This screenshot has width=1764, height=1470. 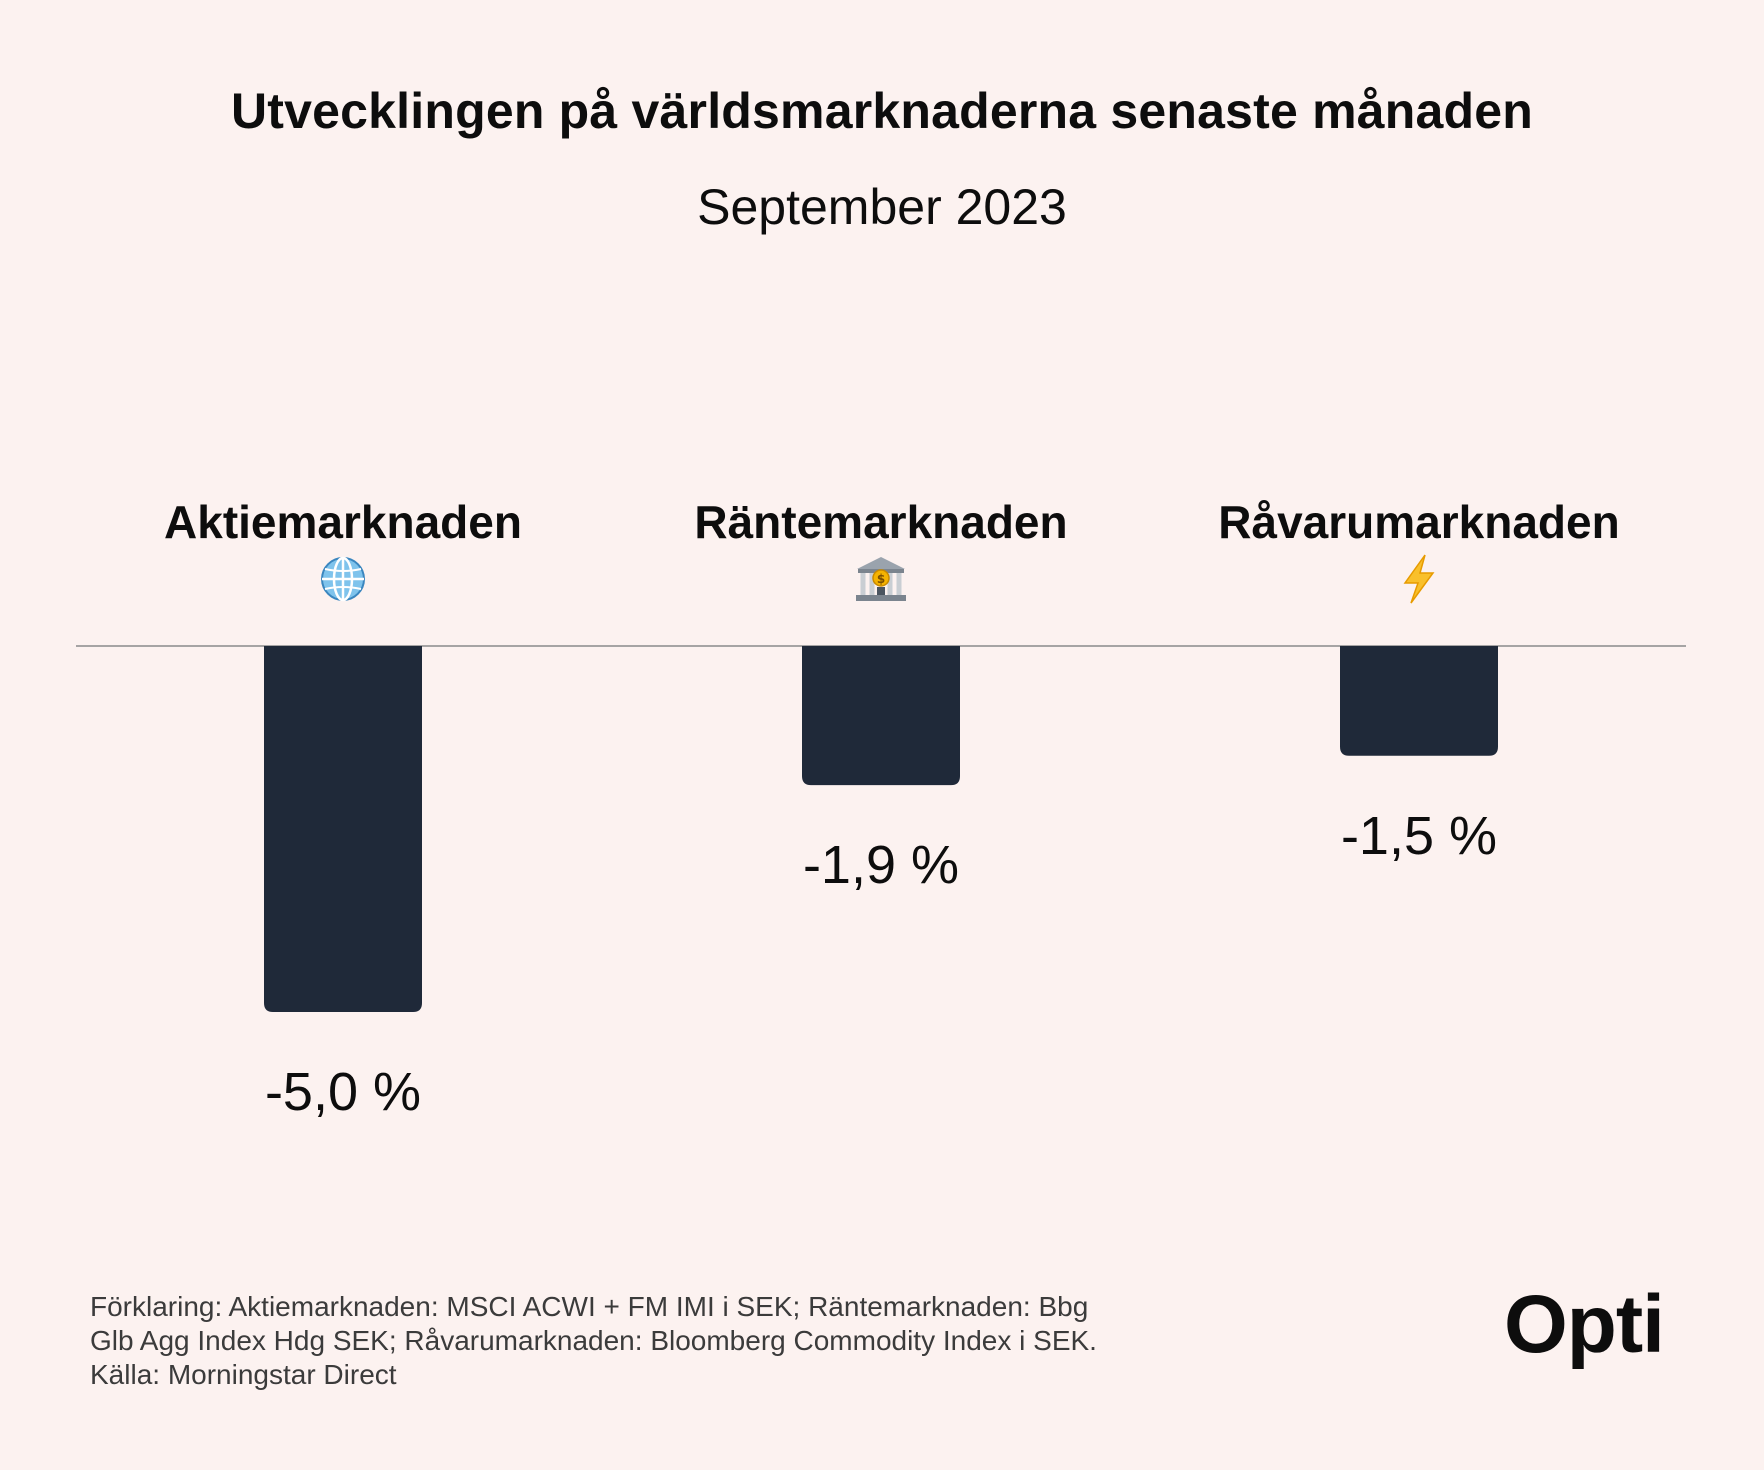 What do you see at coordinates (1419, 579) in the screenshot?
I see `lightning-icon` at bounding box center [1419, 579].